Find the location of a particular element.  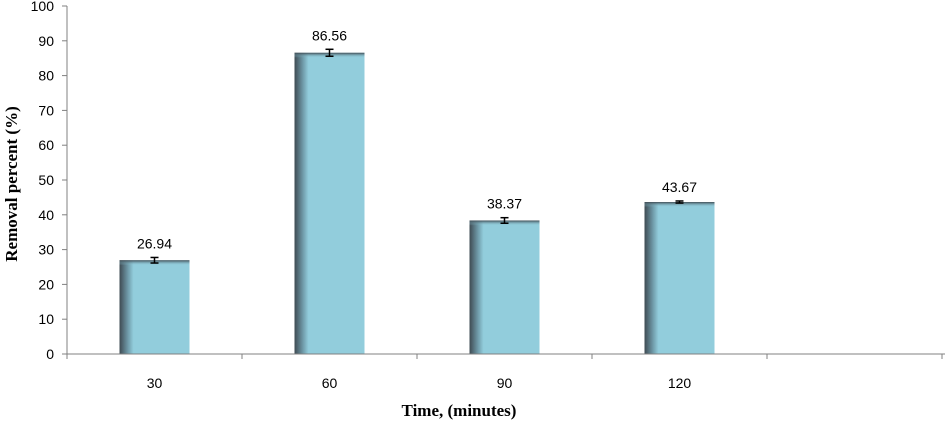

x-axis-ticks: 30 60 90 120 is located at coordinates (504, 372).